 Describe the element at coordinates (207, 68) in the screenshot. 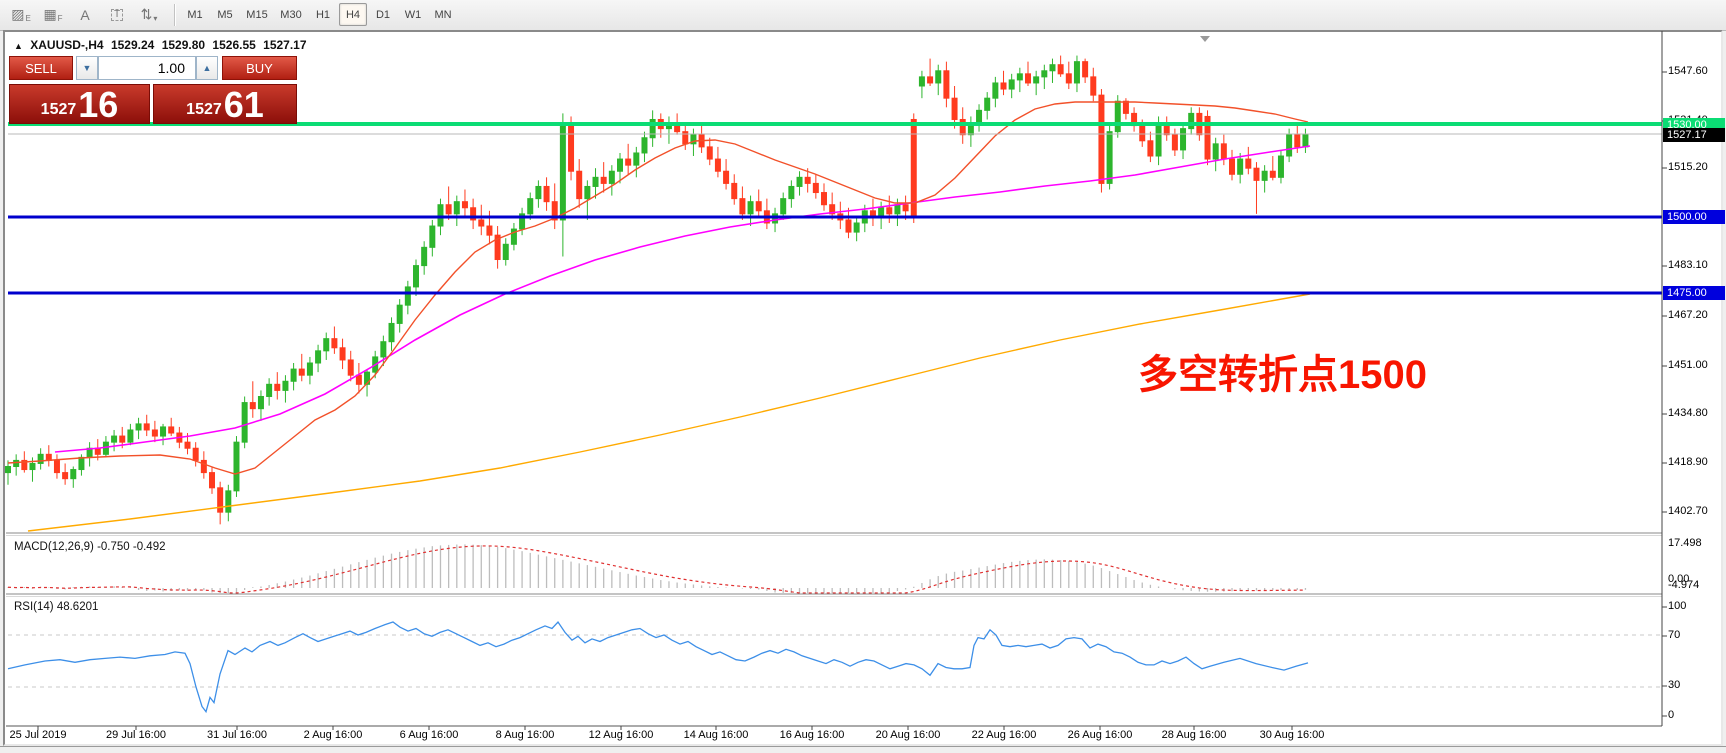

I see `volume-increase-button: ▲` at that location.